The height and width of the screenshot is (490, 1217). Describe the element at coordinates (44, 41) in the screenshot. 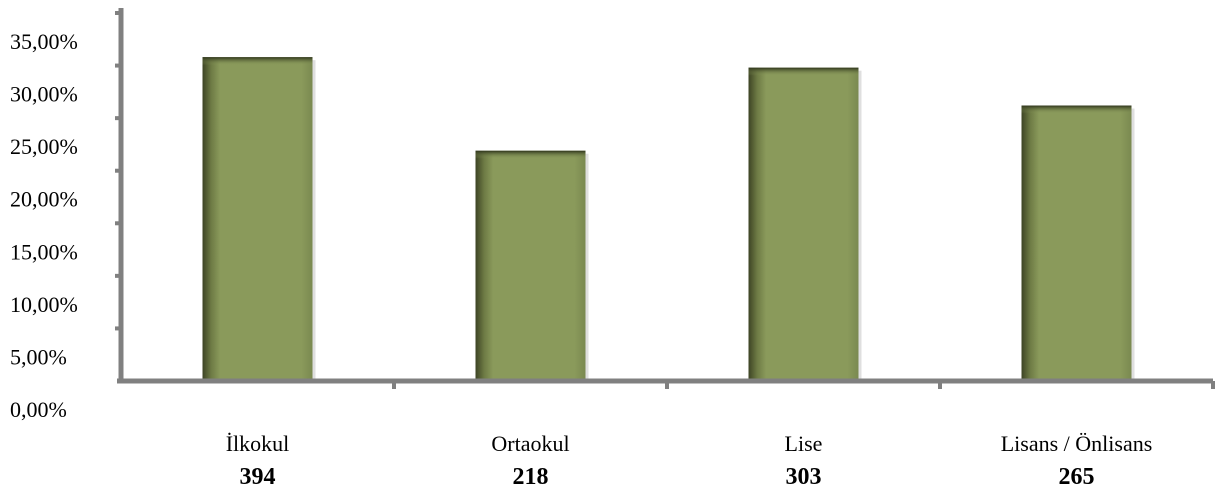

I see `y-tick-label: 35,00%` at that location.